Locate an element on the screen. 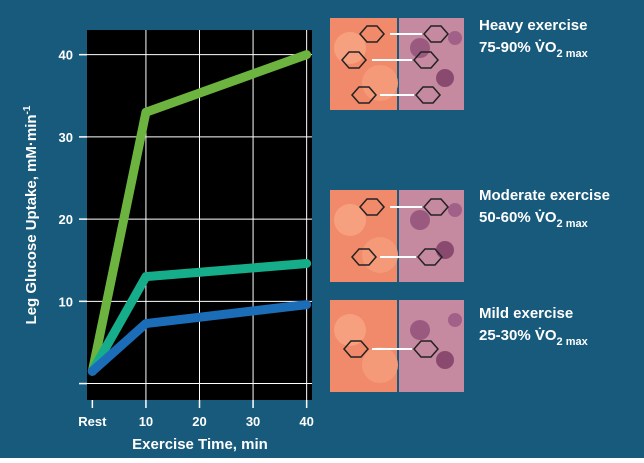  x-tick-label: 20 is located at coordinates (199, 421).